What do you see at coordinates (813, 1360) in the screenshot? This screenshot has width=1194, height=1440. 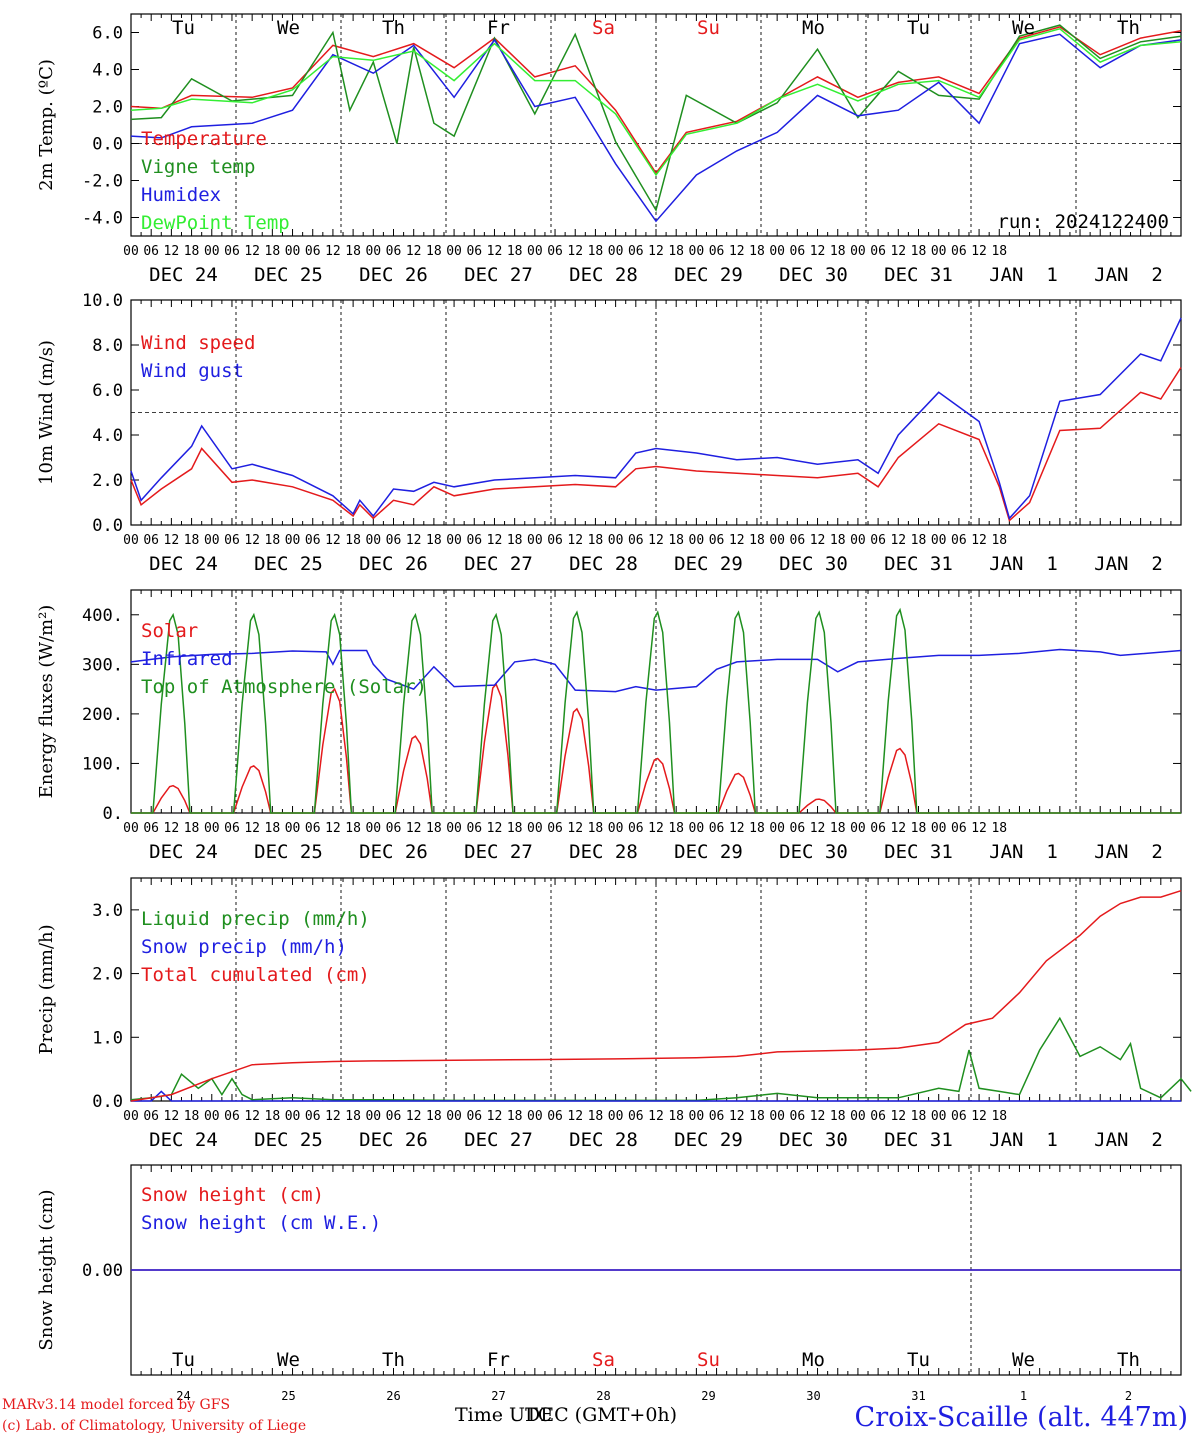 I see `weekday-label: Mo` at bounding box center [813, 1360].